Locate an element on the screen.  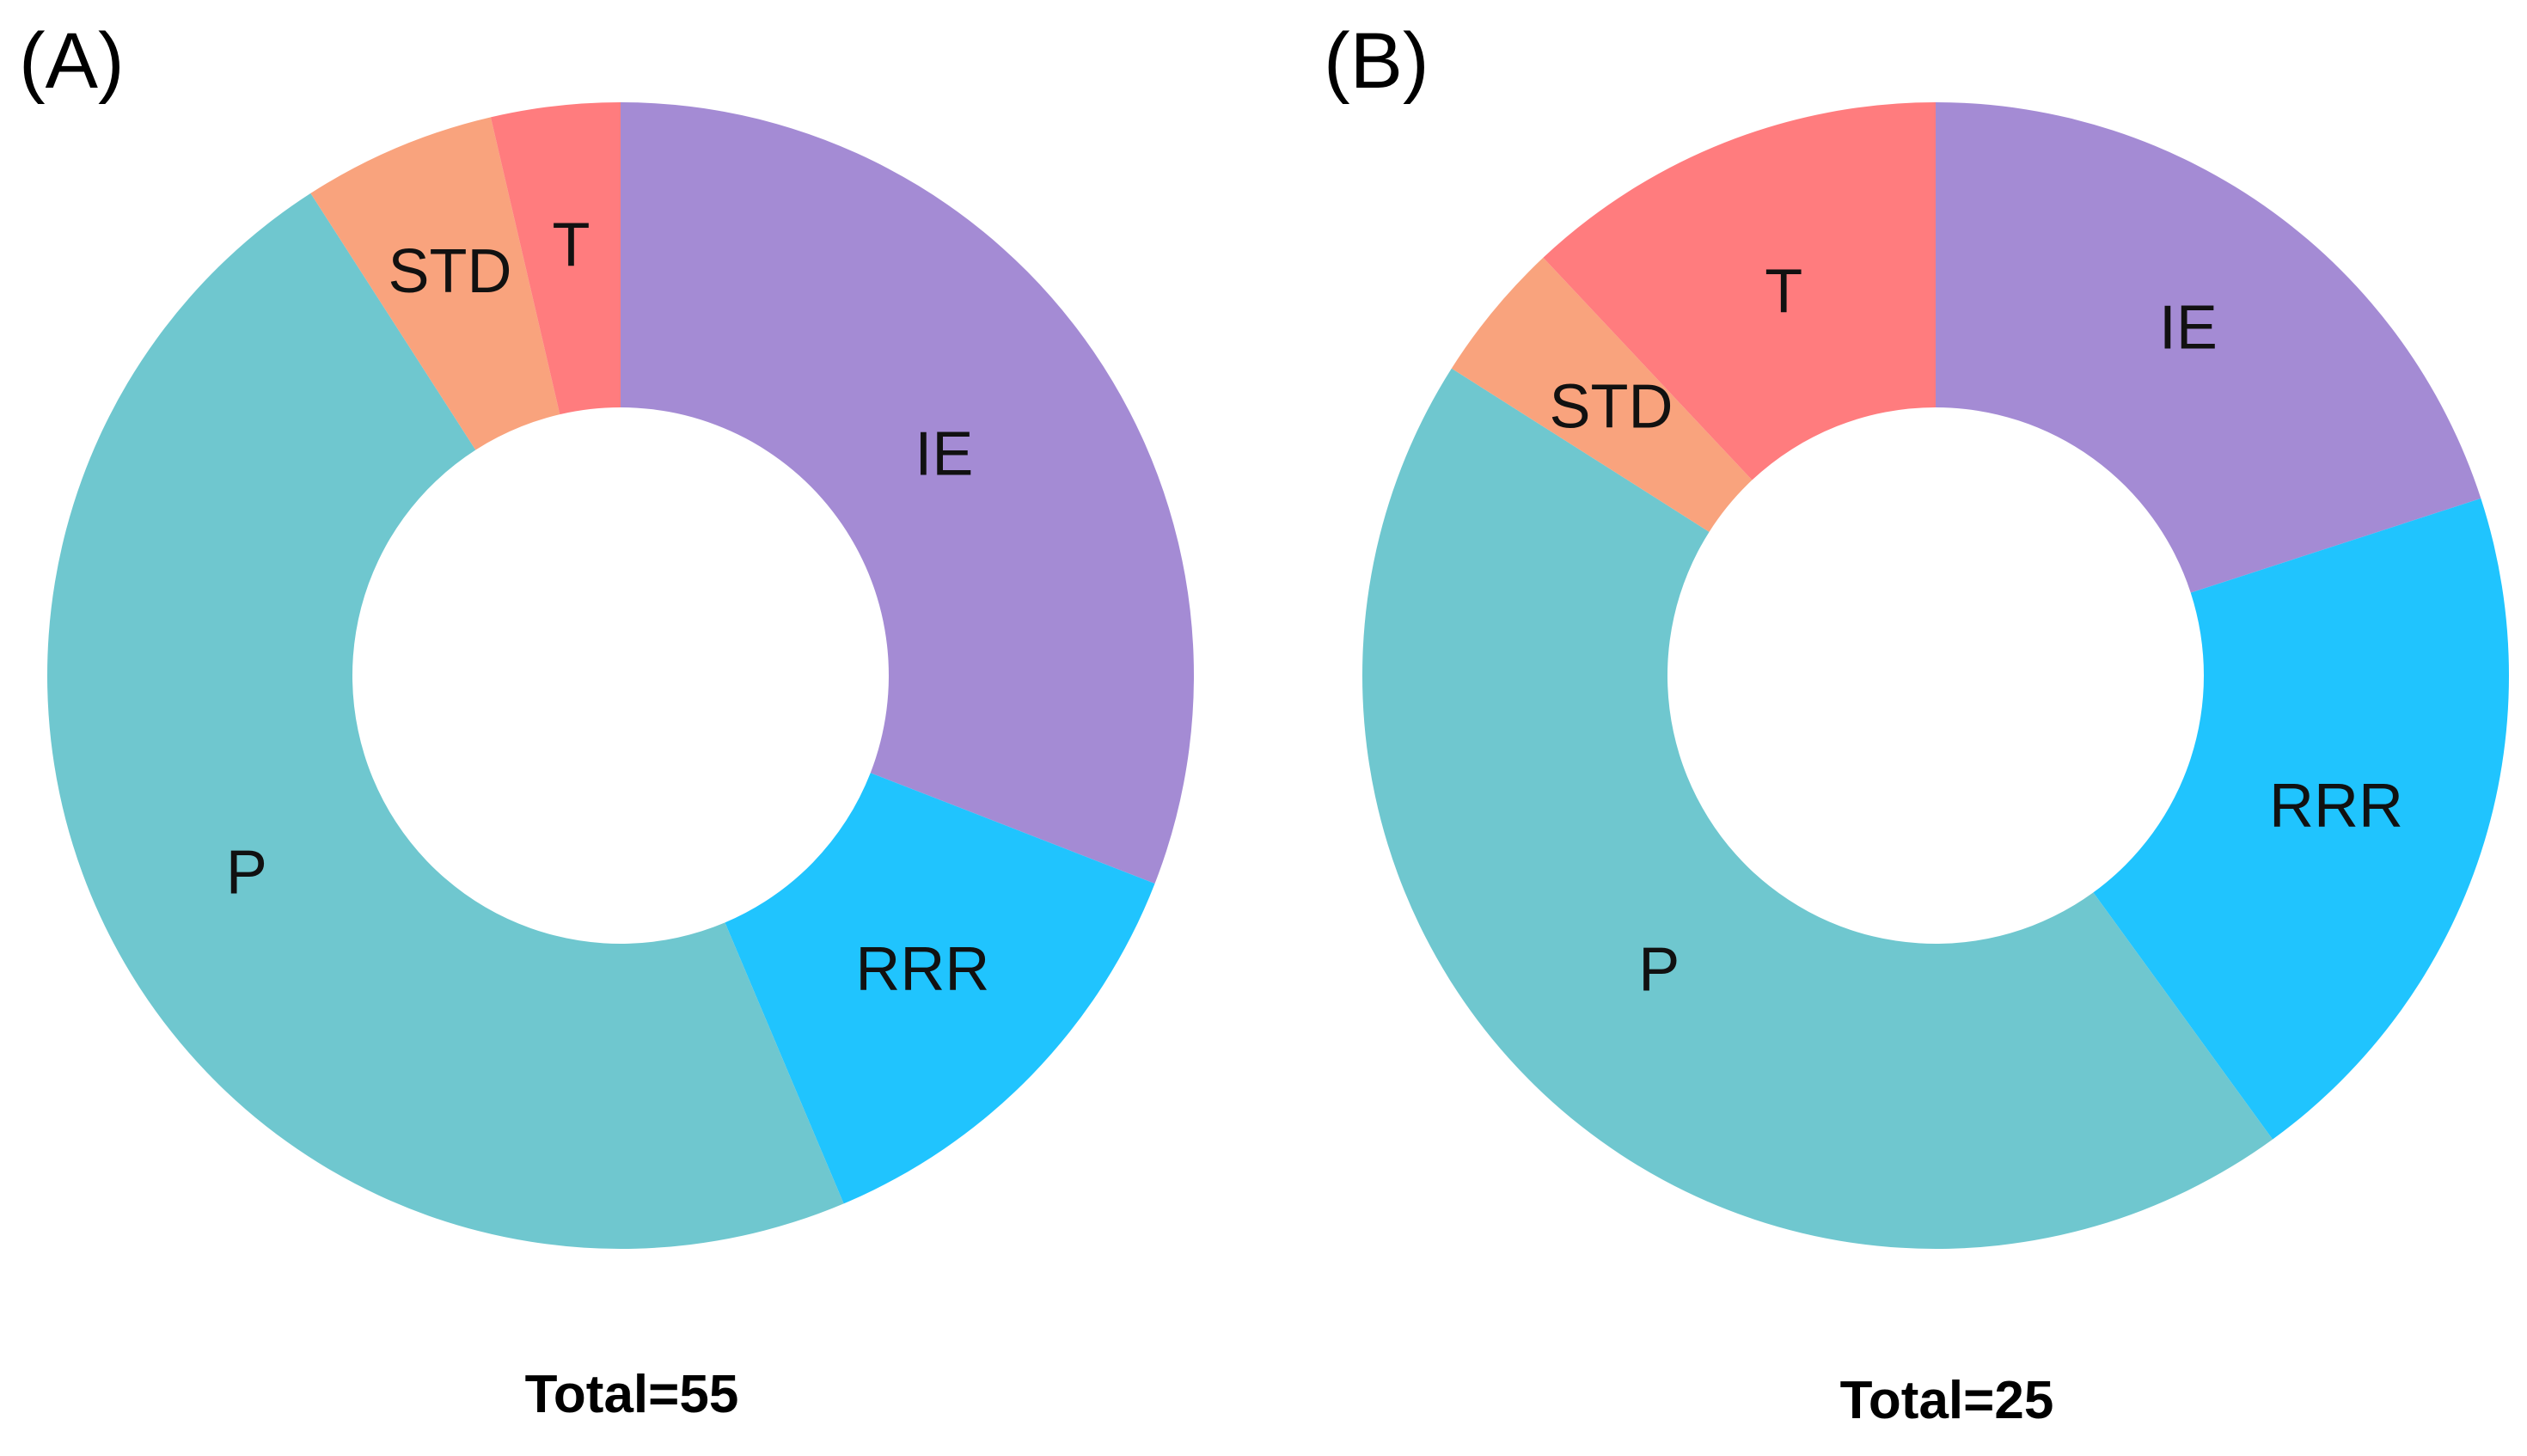
panel-label-a: (A) is located at coordinates (72, 61).